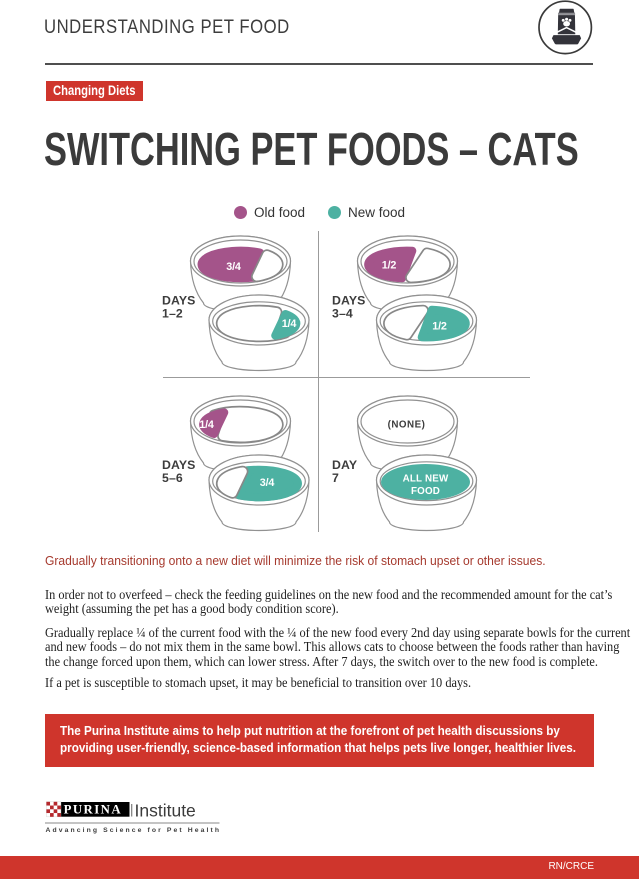  What do you see at coordinates (344, 465) in the screenshot?
I see `svg-text: DAY` at bounding box center [344, 465].